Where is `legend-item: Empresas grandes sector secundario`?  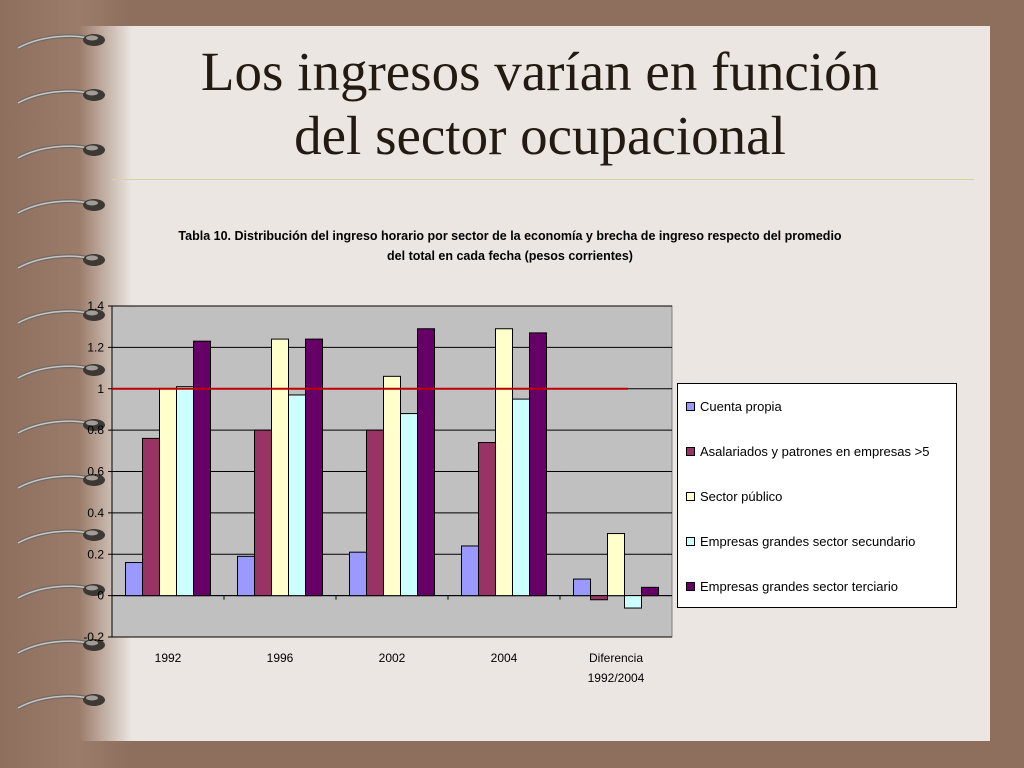
legend-item: Empresas grandes sector secundario is located at coordinates (800, 541).